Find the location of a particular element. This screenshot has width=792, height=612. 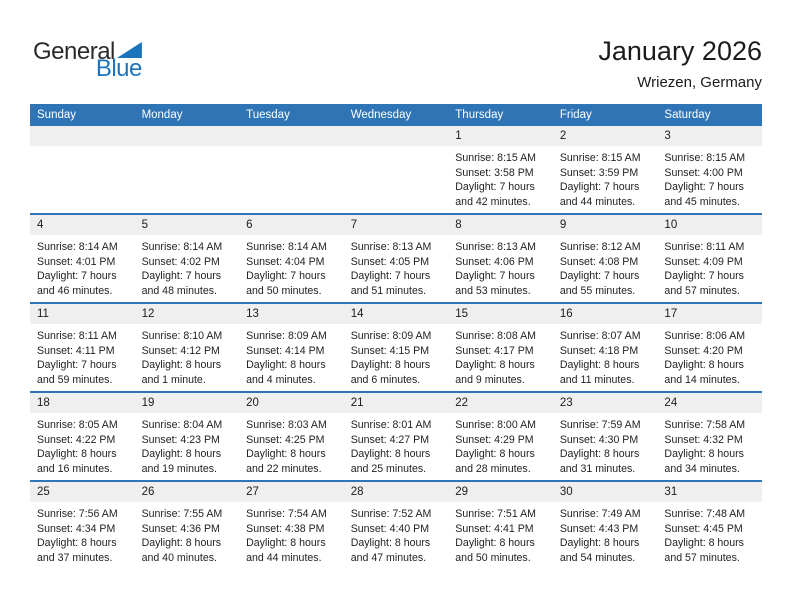

day-number: 9 is located at coordinates (605, 225).